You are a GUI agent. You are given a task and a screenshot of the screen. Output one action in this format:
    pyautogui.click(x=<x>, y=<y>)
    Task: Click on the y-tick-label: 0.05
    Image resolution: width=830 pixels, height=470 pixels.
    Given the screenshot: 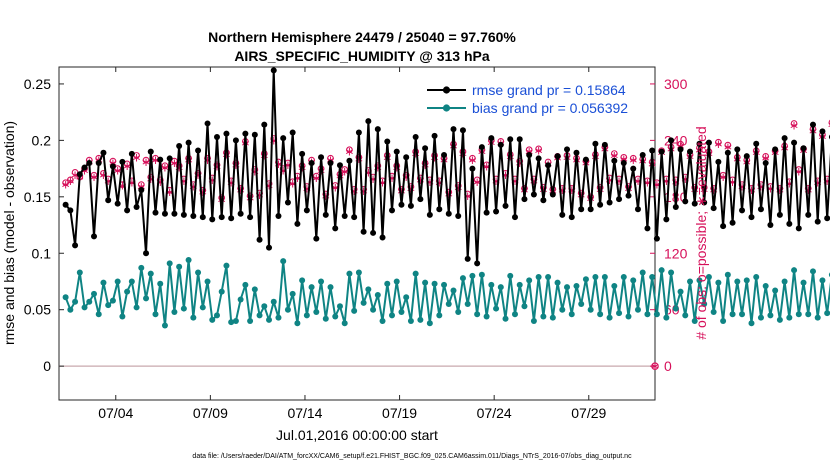 What is the action you would take?
    pyautogui.click(x=37, y=310)
    